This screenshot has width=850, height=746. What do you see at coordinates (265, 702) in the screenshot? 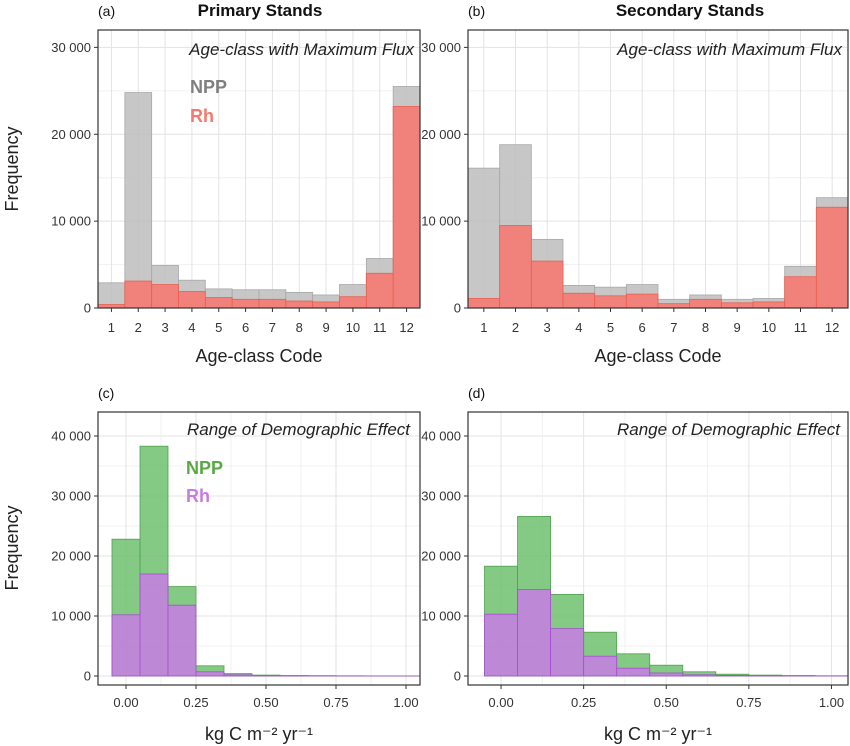
I see `x-tick-label: 0.50` at bounding box center [265, 702].